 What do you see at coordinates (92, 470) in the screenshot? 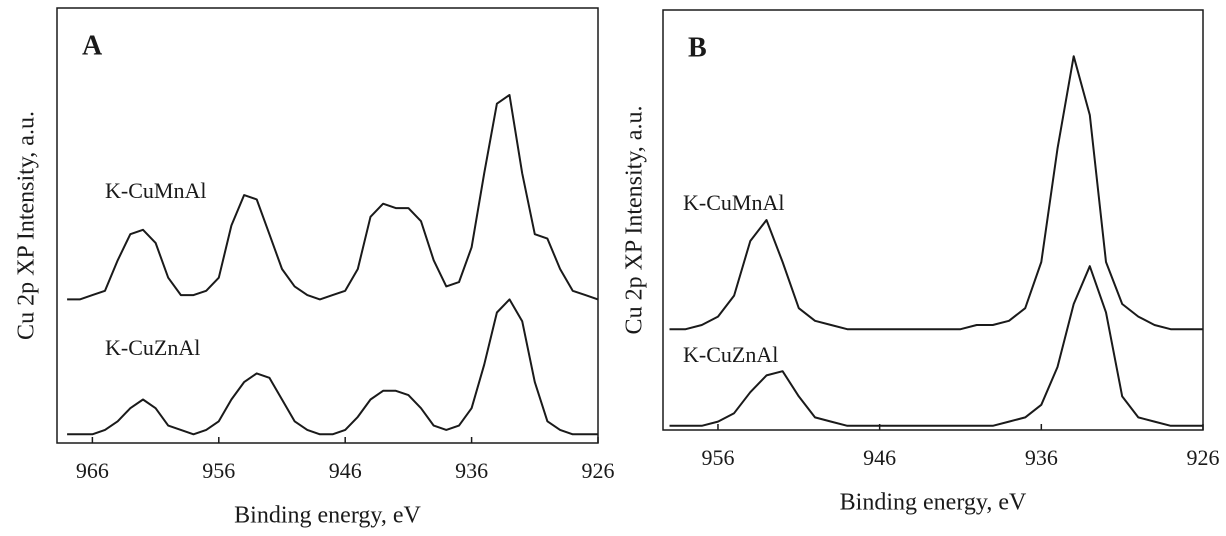
I see `x-tick-label: 966` at bounding box center [92, 470].